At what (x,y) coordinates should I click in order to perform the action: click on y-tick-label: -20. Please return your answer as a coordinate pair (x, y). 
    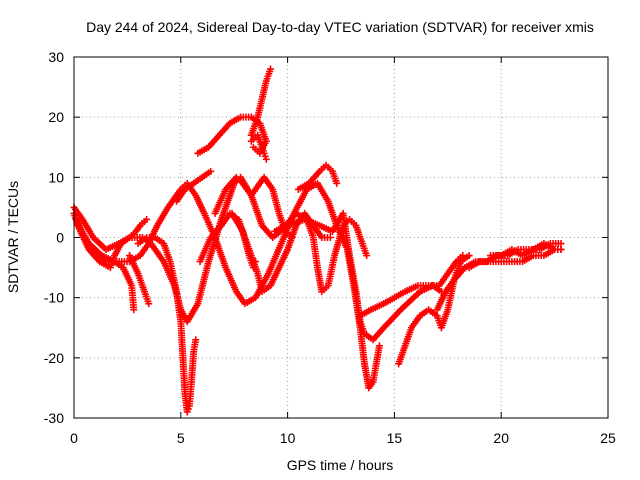
    Looking at the image, I should click on (54, 358).